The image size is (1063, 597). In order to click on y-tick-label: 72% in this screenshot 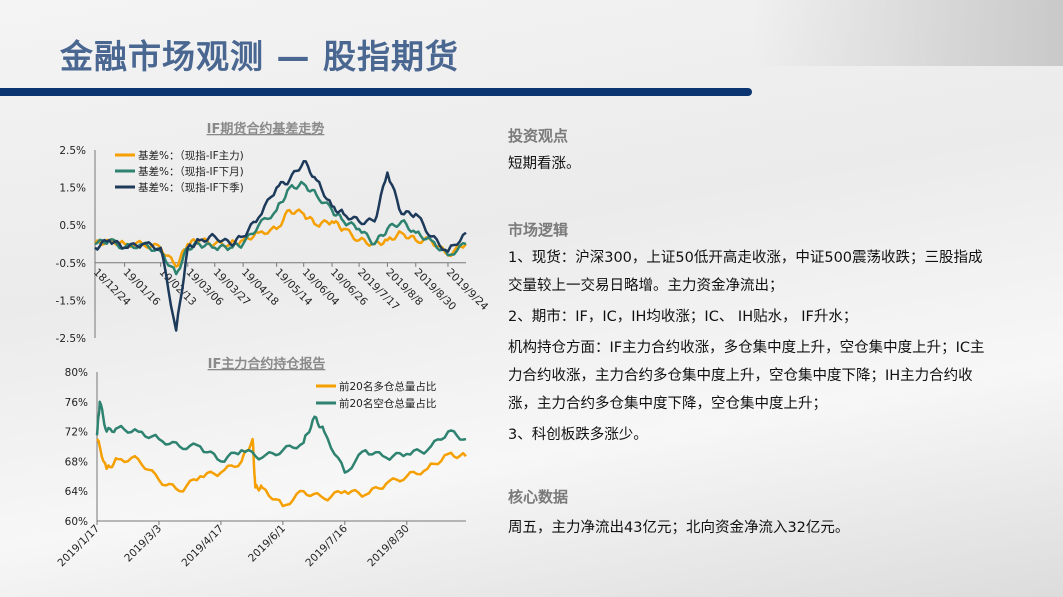, I will do `click(76, 433)`.